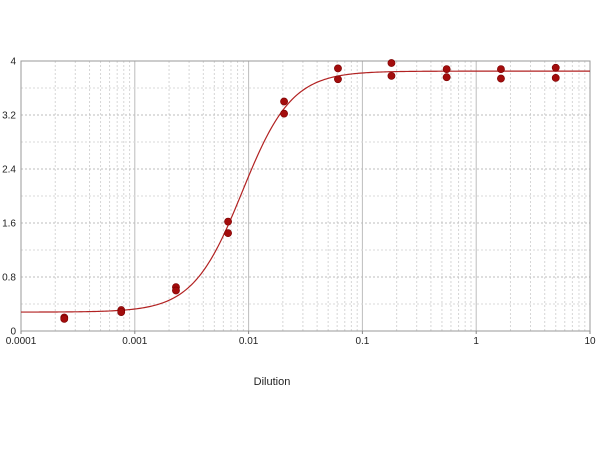 Image resolution: width=600 pixels, height=450 pixels. What do you see at coordinates (13, 332) in the screenshot?
I see `y-tick-label: 0` at bounding box center [13, 332].